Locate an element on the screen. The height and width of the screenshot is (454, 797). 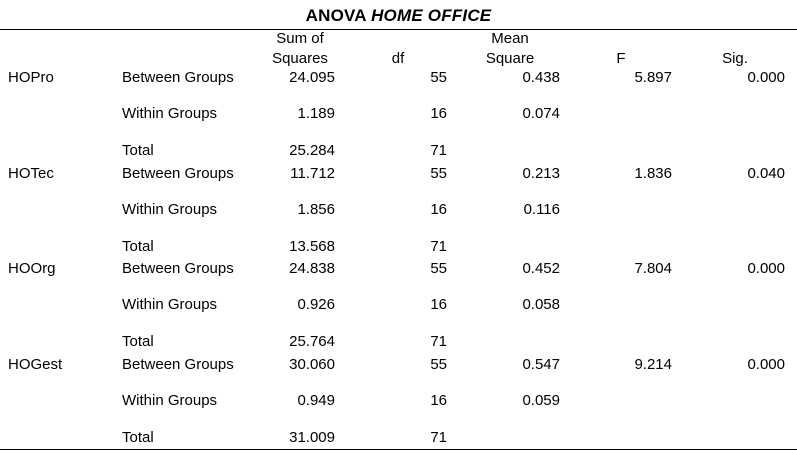
header-sum-of-squares: Sum of Squares is located at coordinates (300, 49).